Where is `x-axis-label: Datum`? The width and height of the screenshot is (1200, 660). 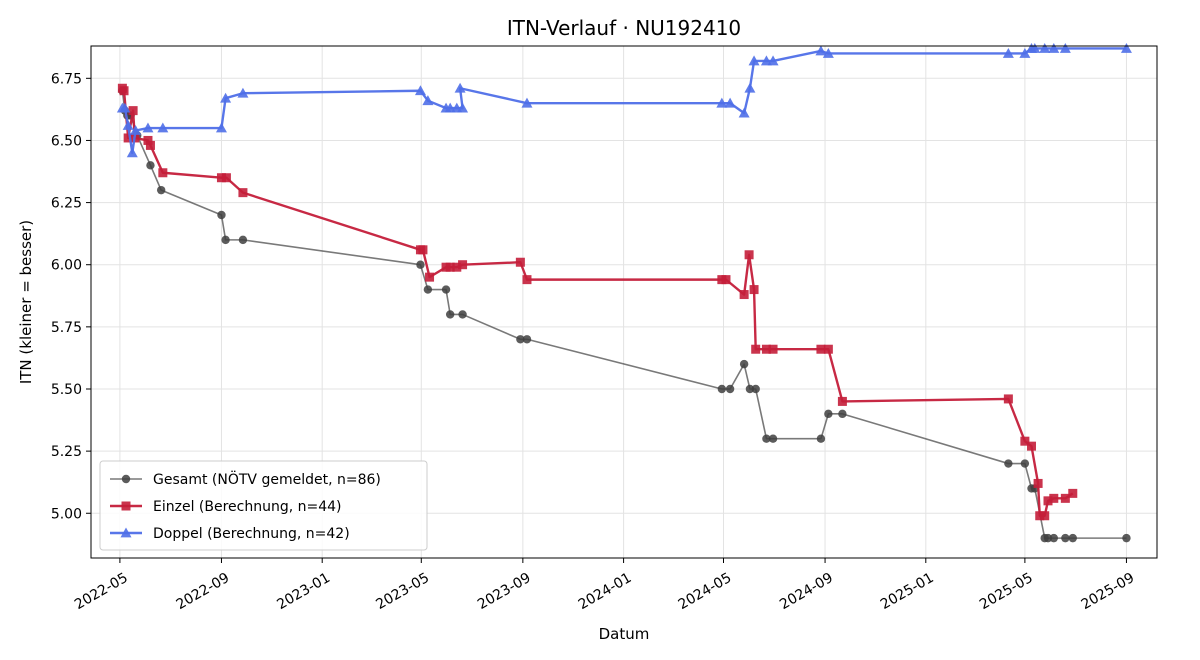
x-axis-label: Datum is located at coordinates (624, 634).